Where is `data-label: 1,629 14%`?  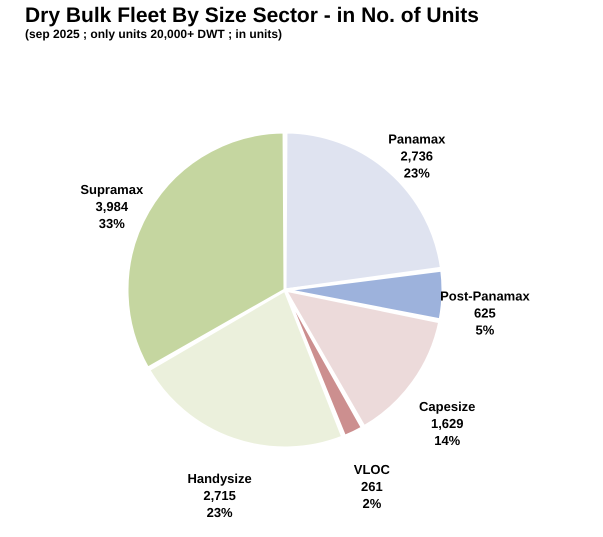 data-label: 1,629 14% is located at coordinates (447, 432).